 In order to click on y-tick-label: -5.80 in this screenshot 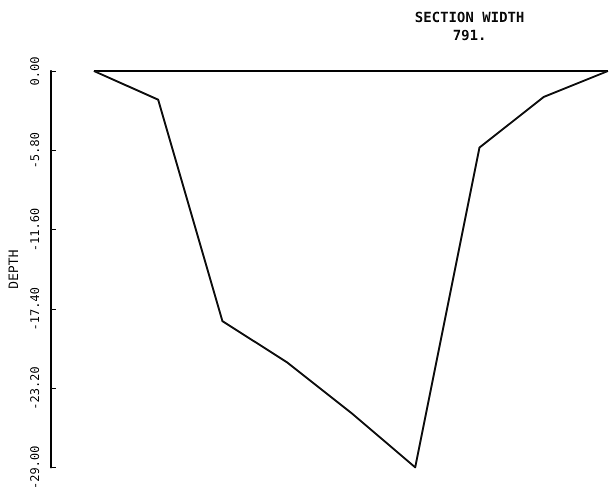, I will do `click(35, 150)`.